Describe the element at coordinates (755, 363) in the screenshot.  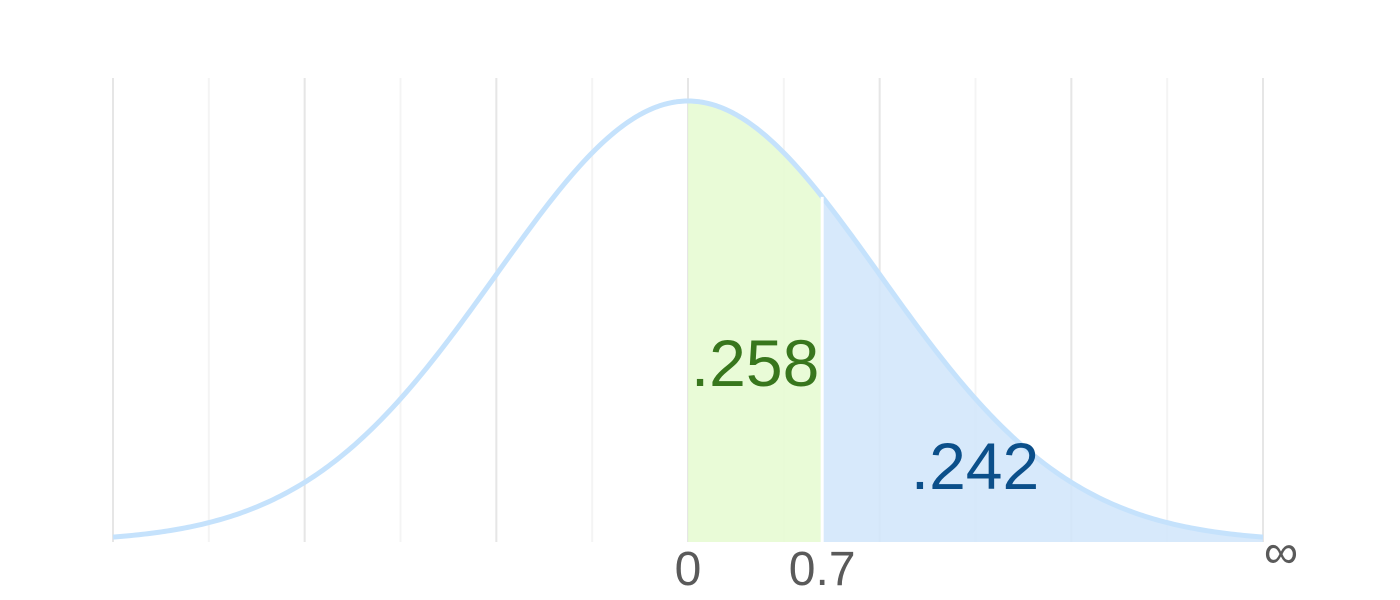
I see `area-label-center: .258` at that location.